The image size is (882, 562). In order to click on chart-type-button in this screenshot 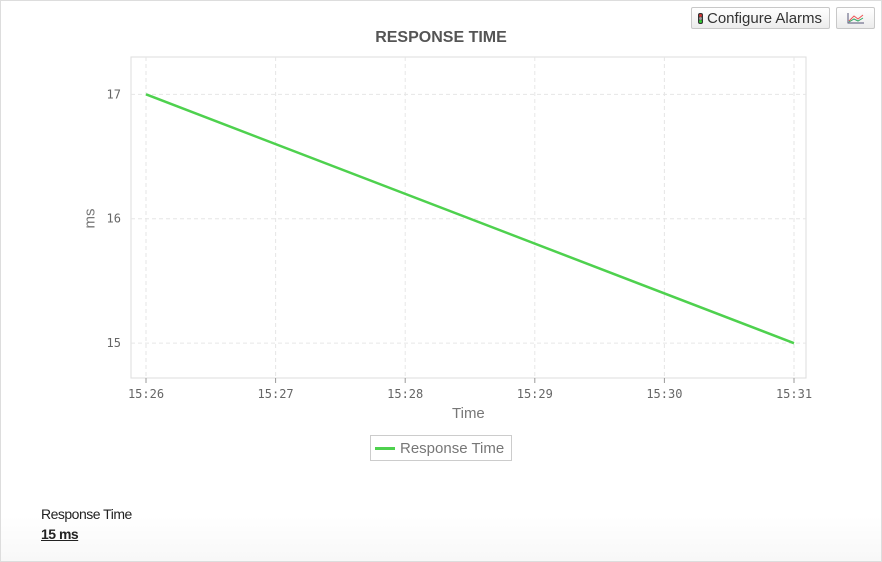, I will do `click(855, 18)`.